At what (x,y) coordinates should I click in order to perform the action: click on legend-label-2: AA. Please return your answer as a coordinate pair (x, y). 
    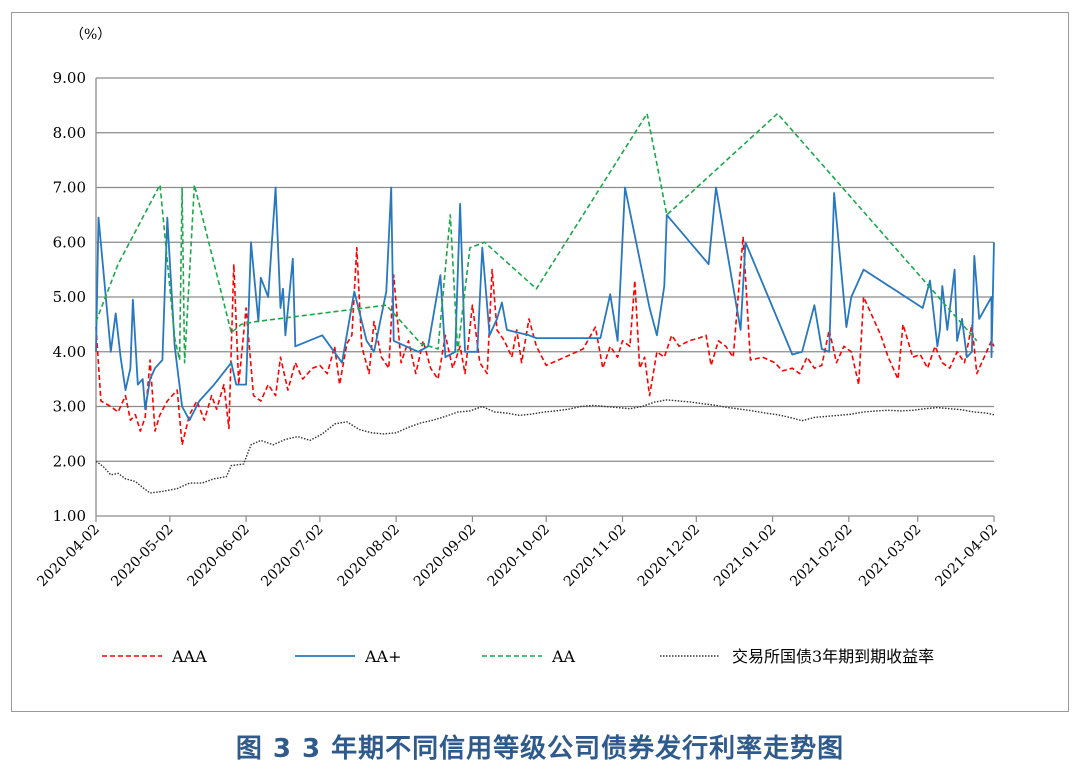
    Looking at the image, I should click on (563, 656).